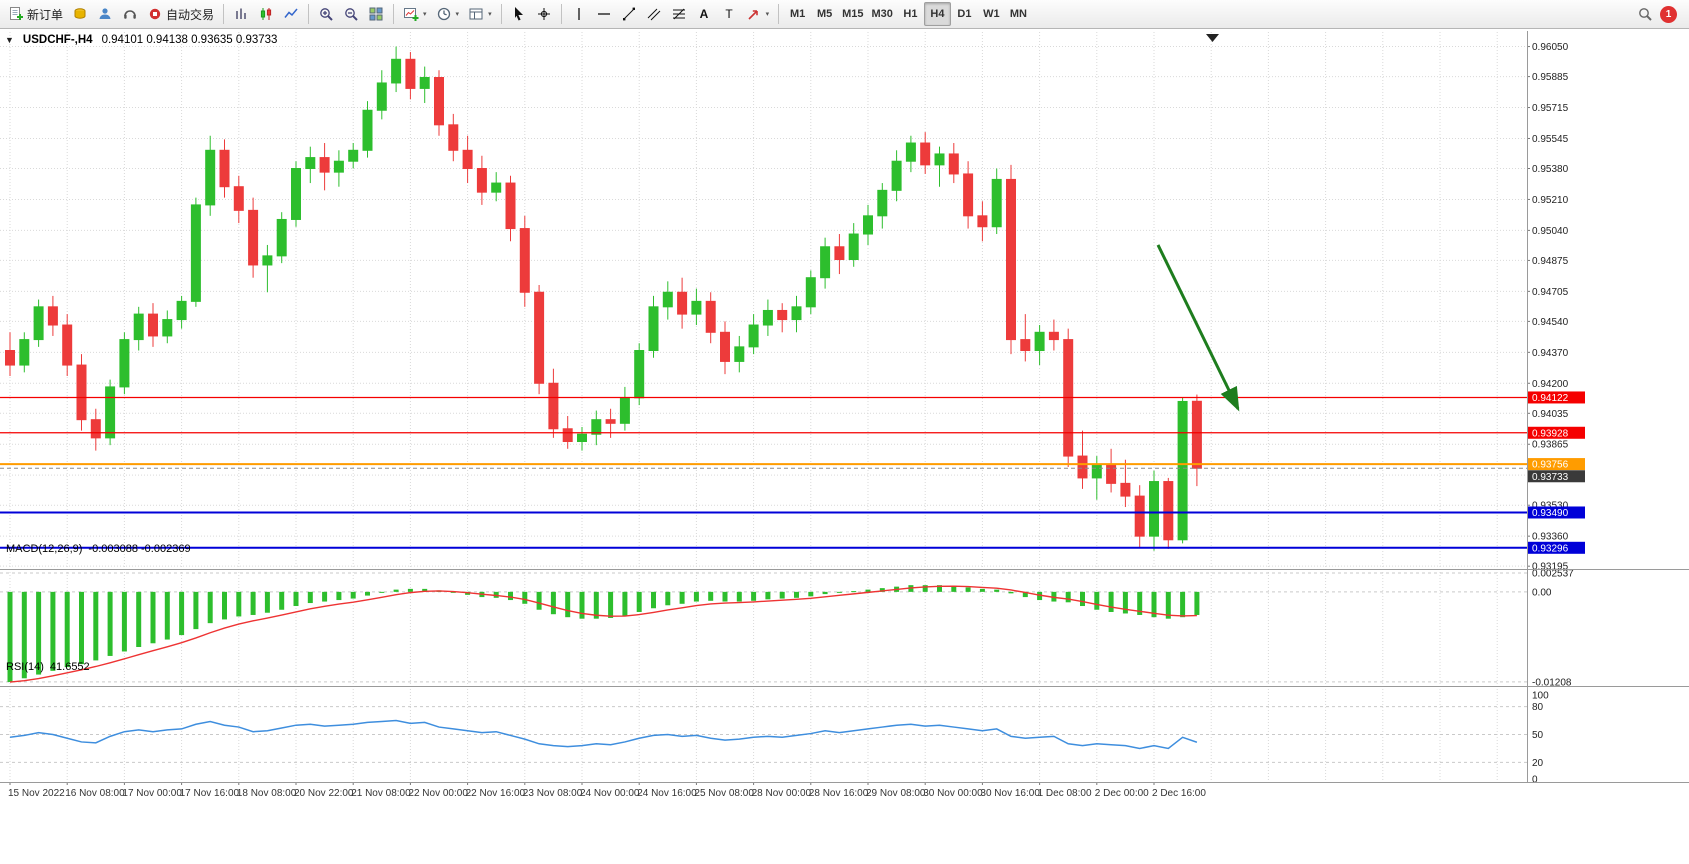  What do you see at coordinates (326, 14) in the screenshot?
I see `zoom-in-button` at bounding box center [326, 14].